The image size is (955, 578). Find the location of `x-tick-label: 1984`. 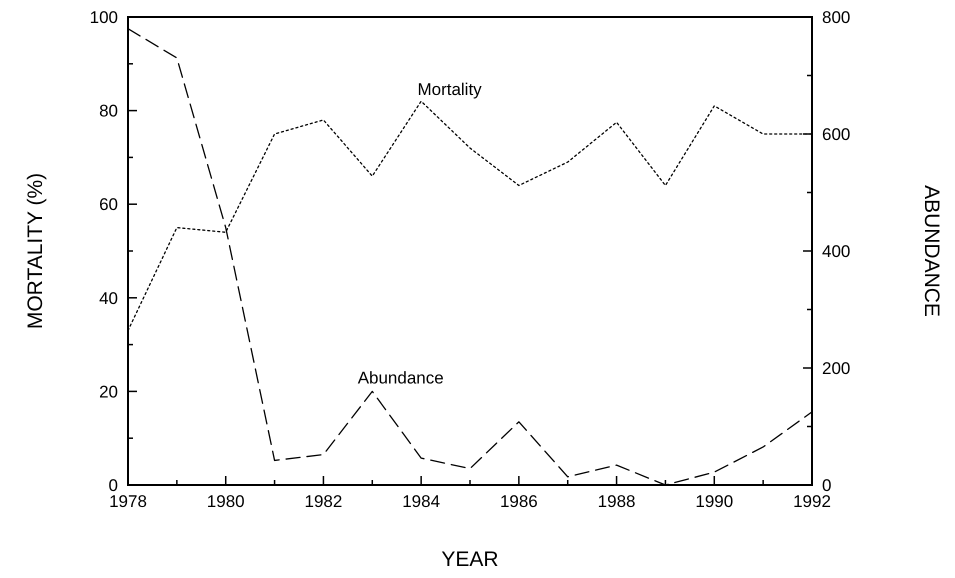

x-tick-label: 1984 is located at coordinates (421, 501).